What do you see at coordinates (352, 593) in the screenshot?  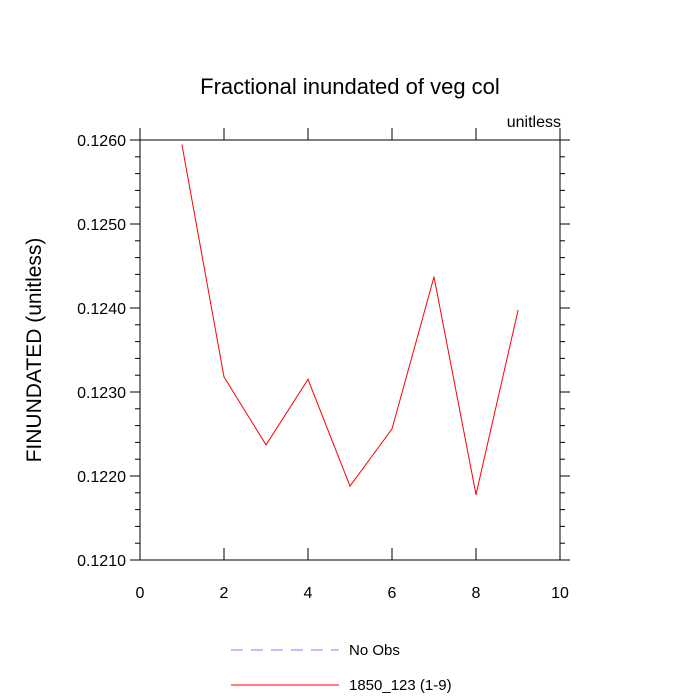 I see `x-tick-labels: 0 2 4 6 8 10` at bounding box center [352, 593].